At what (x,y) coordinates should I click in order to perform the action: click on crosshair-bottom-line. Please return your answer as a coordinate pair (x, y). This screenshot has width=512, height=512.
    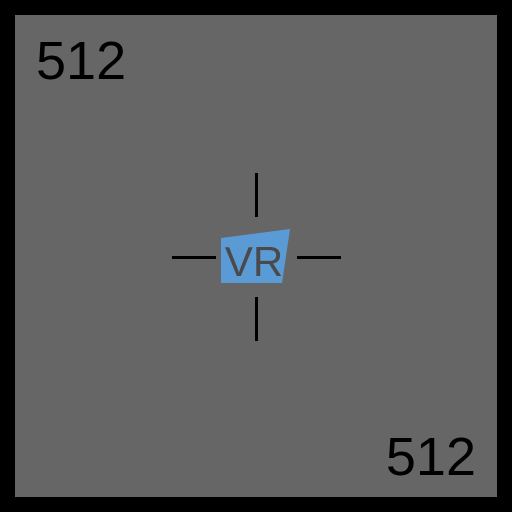
    Looking at the image, I should click on (256, 319).